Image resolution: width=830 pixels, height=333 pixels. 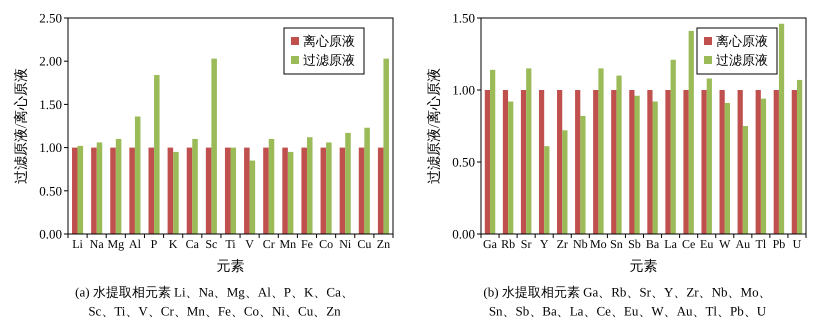 I want to click on y-tick-label: 2.00, so click(x=50, y=61).